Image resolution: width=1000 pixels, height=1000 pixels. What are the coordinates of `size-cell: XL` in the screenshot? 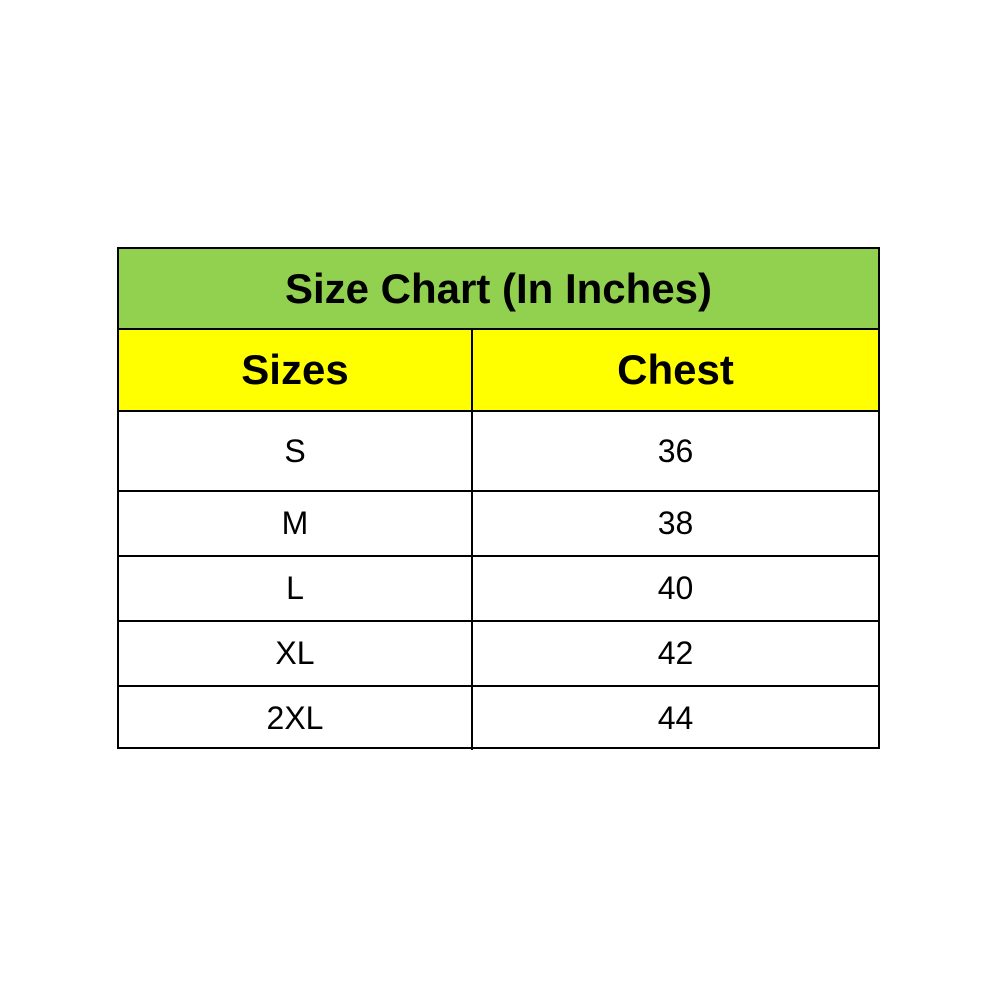 It's located at (296, 653).